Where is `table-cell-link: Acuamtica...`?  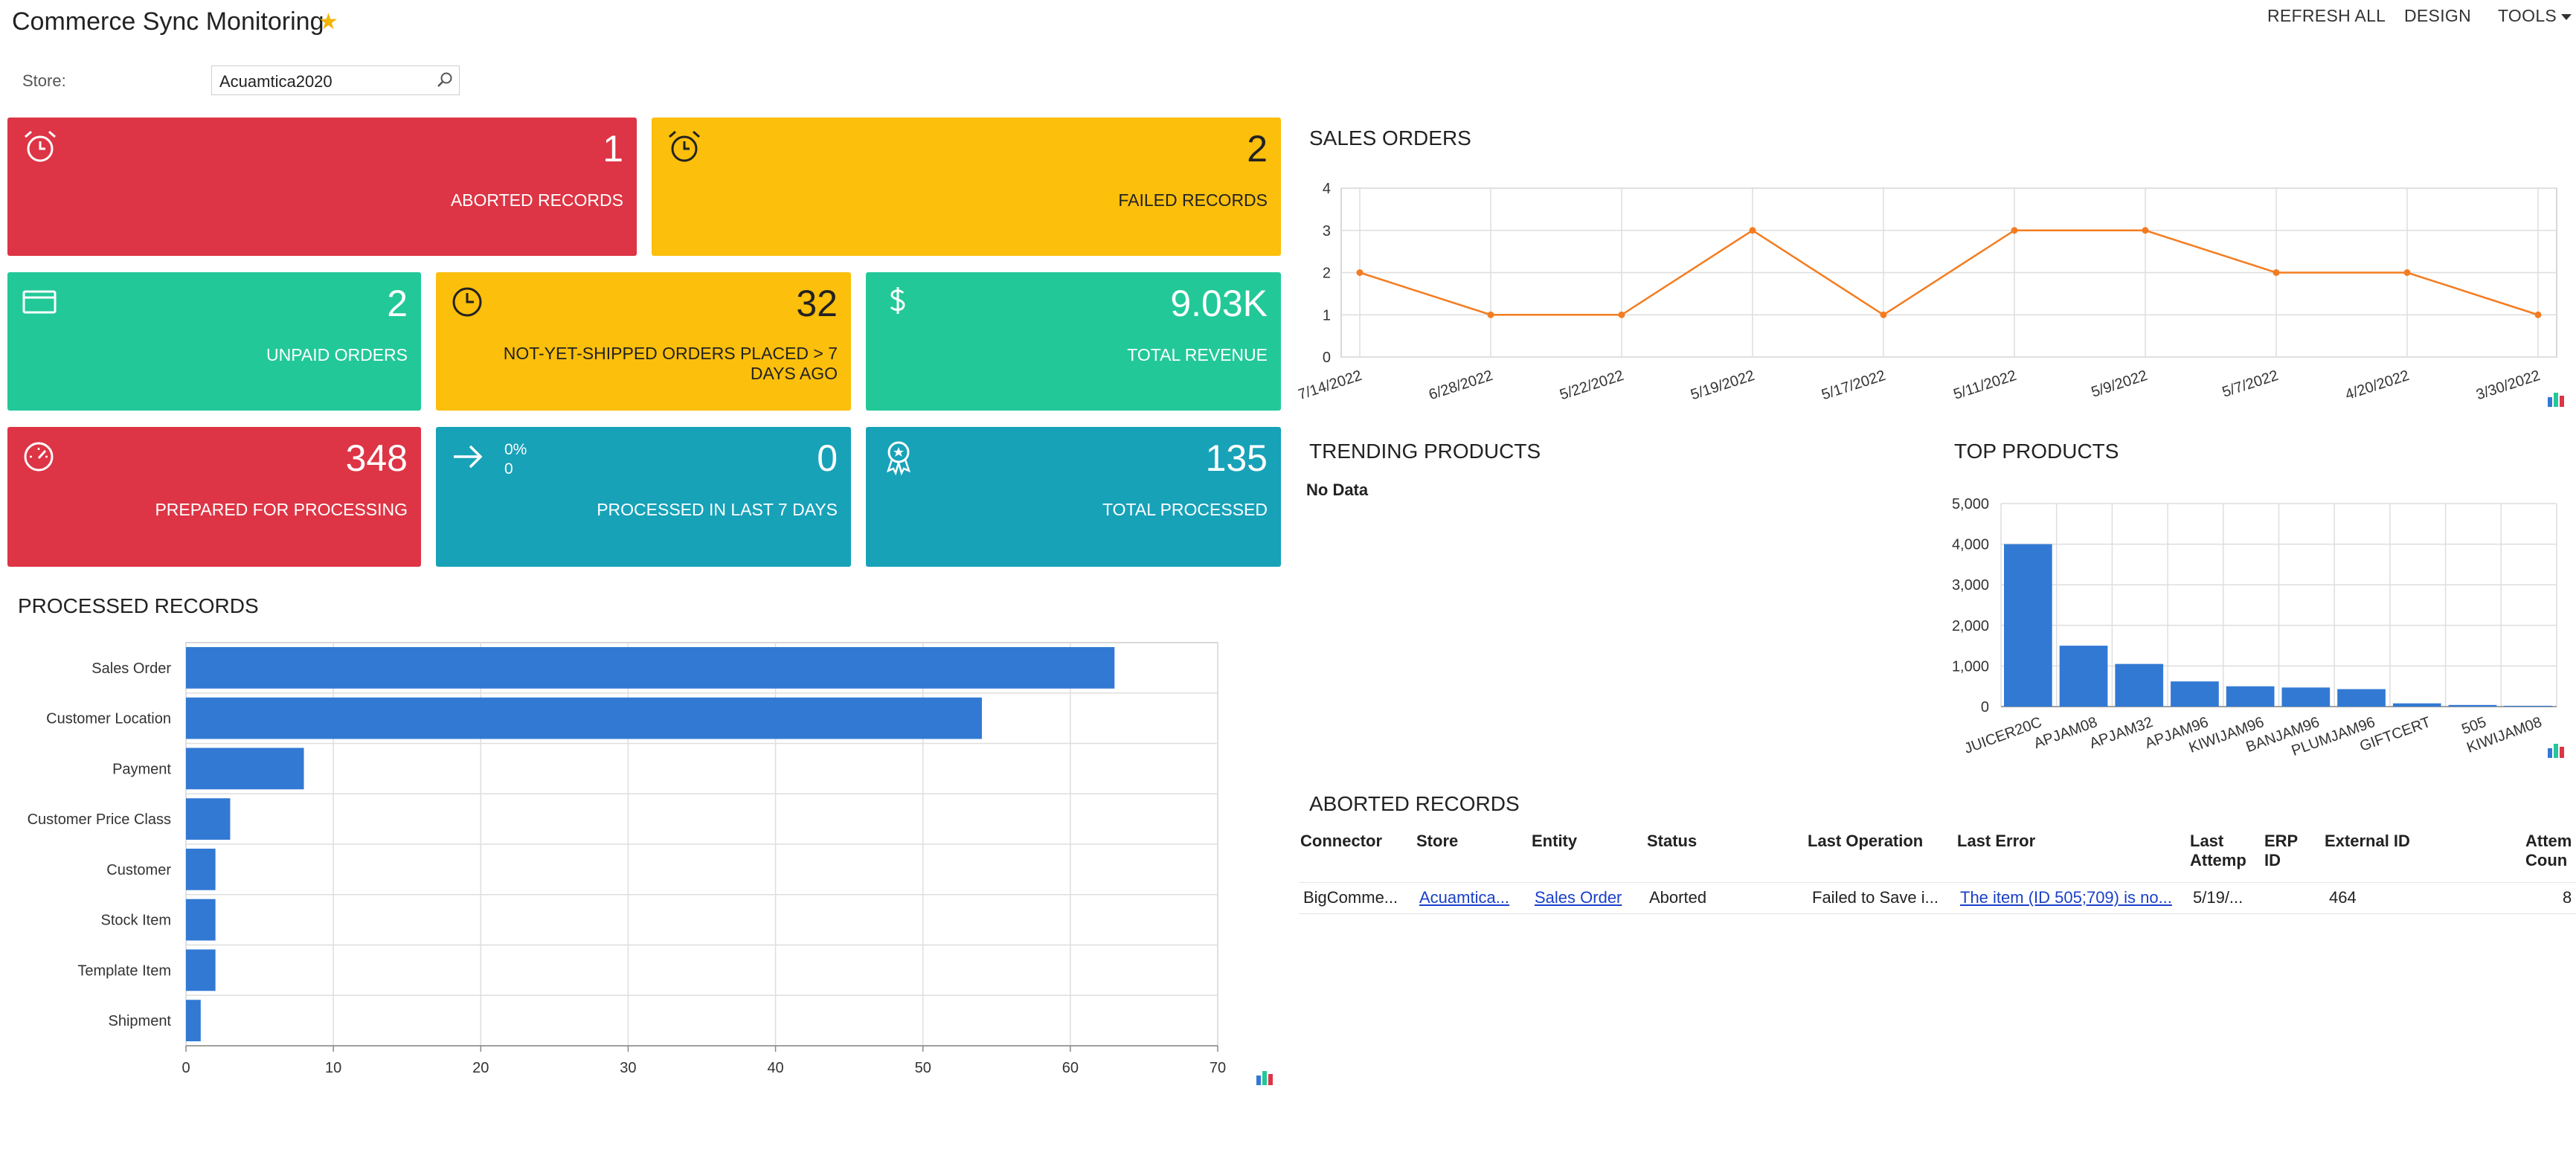 table-cell-link: Acuamtica... is located at coordinates (1464, 897).